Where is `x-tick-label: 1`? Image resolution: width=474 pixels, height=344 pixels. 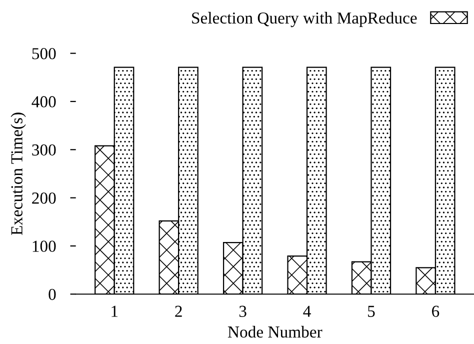
x-tick-label: 1 is located at coordinates (115, 311).